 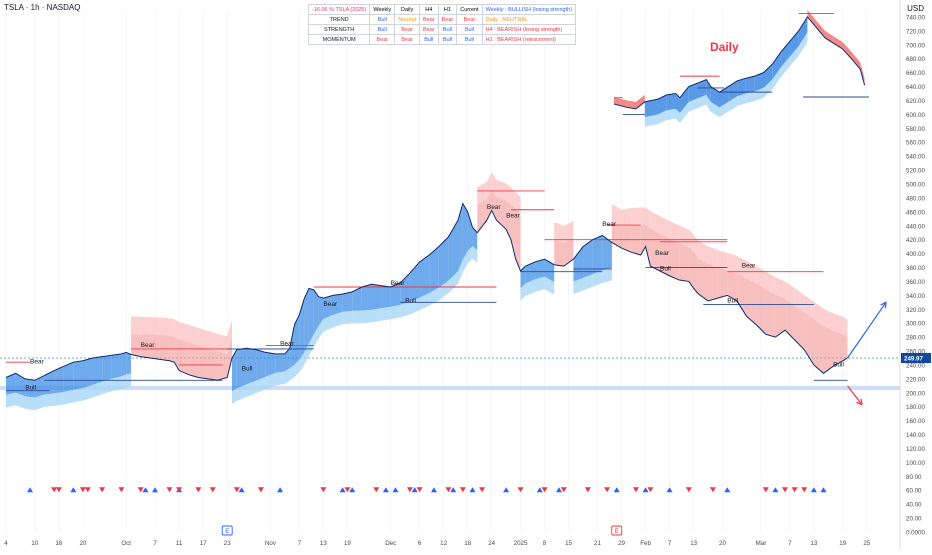 I want to click on bear-label: Bear, so click(x=330, y=304).